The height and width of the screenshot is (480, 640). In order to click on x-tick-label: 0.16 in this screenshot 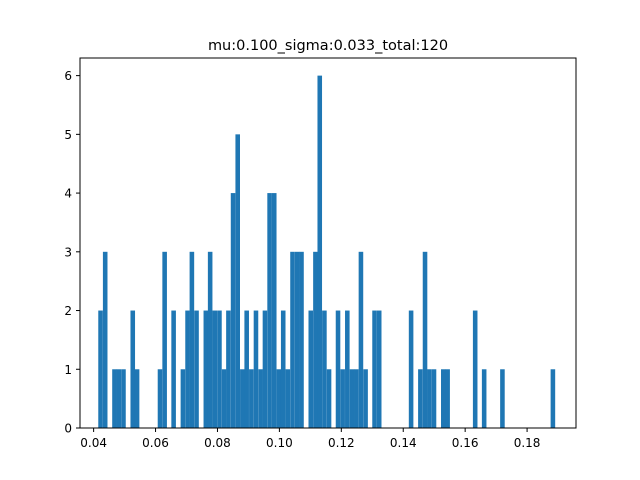, I will do `click(465, 443)`.